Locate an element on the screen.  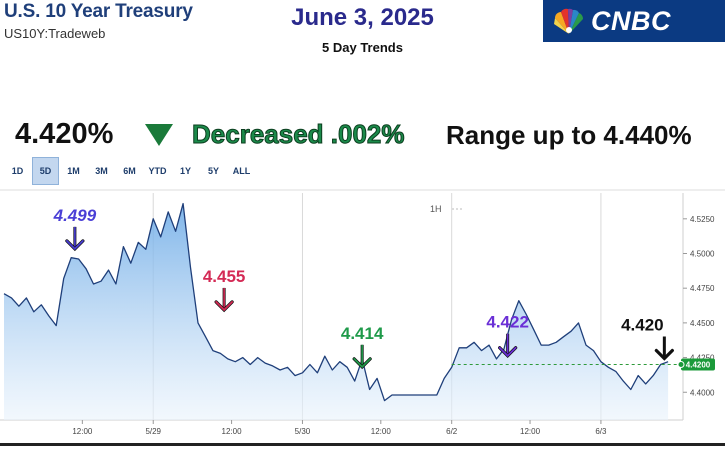
x-tick-label: 5/29 is located at coordinates (153, 431).